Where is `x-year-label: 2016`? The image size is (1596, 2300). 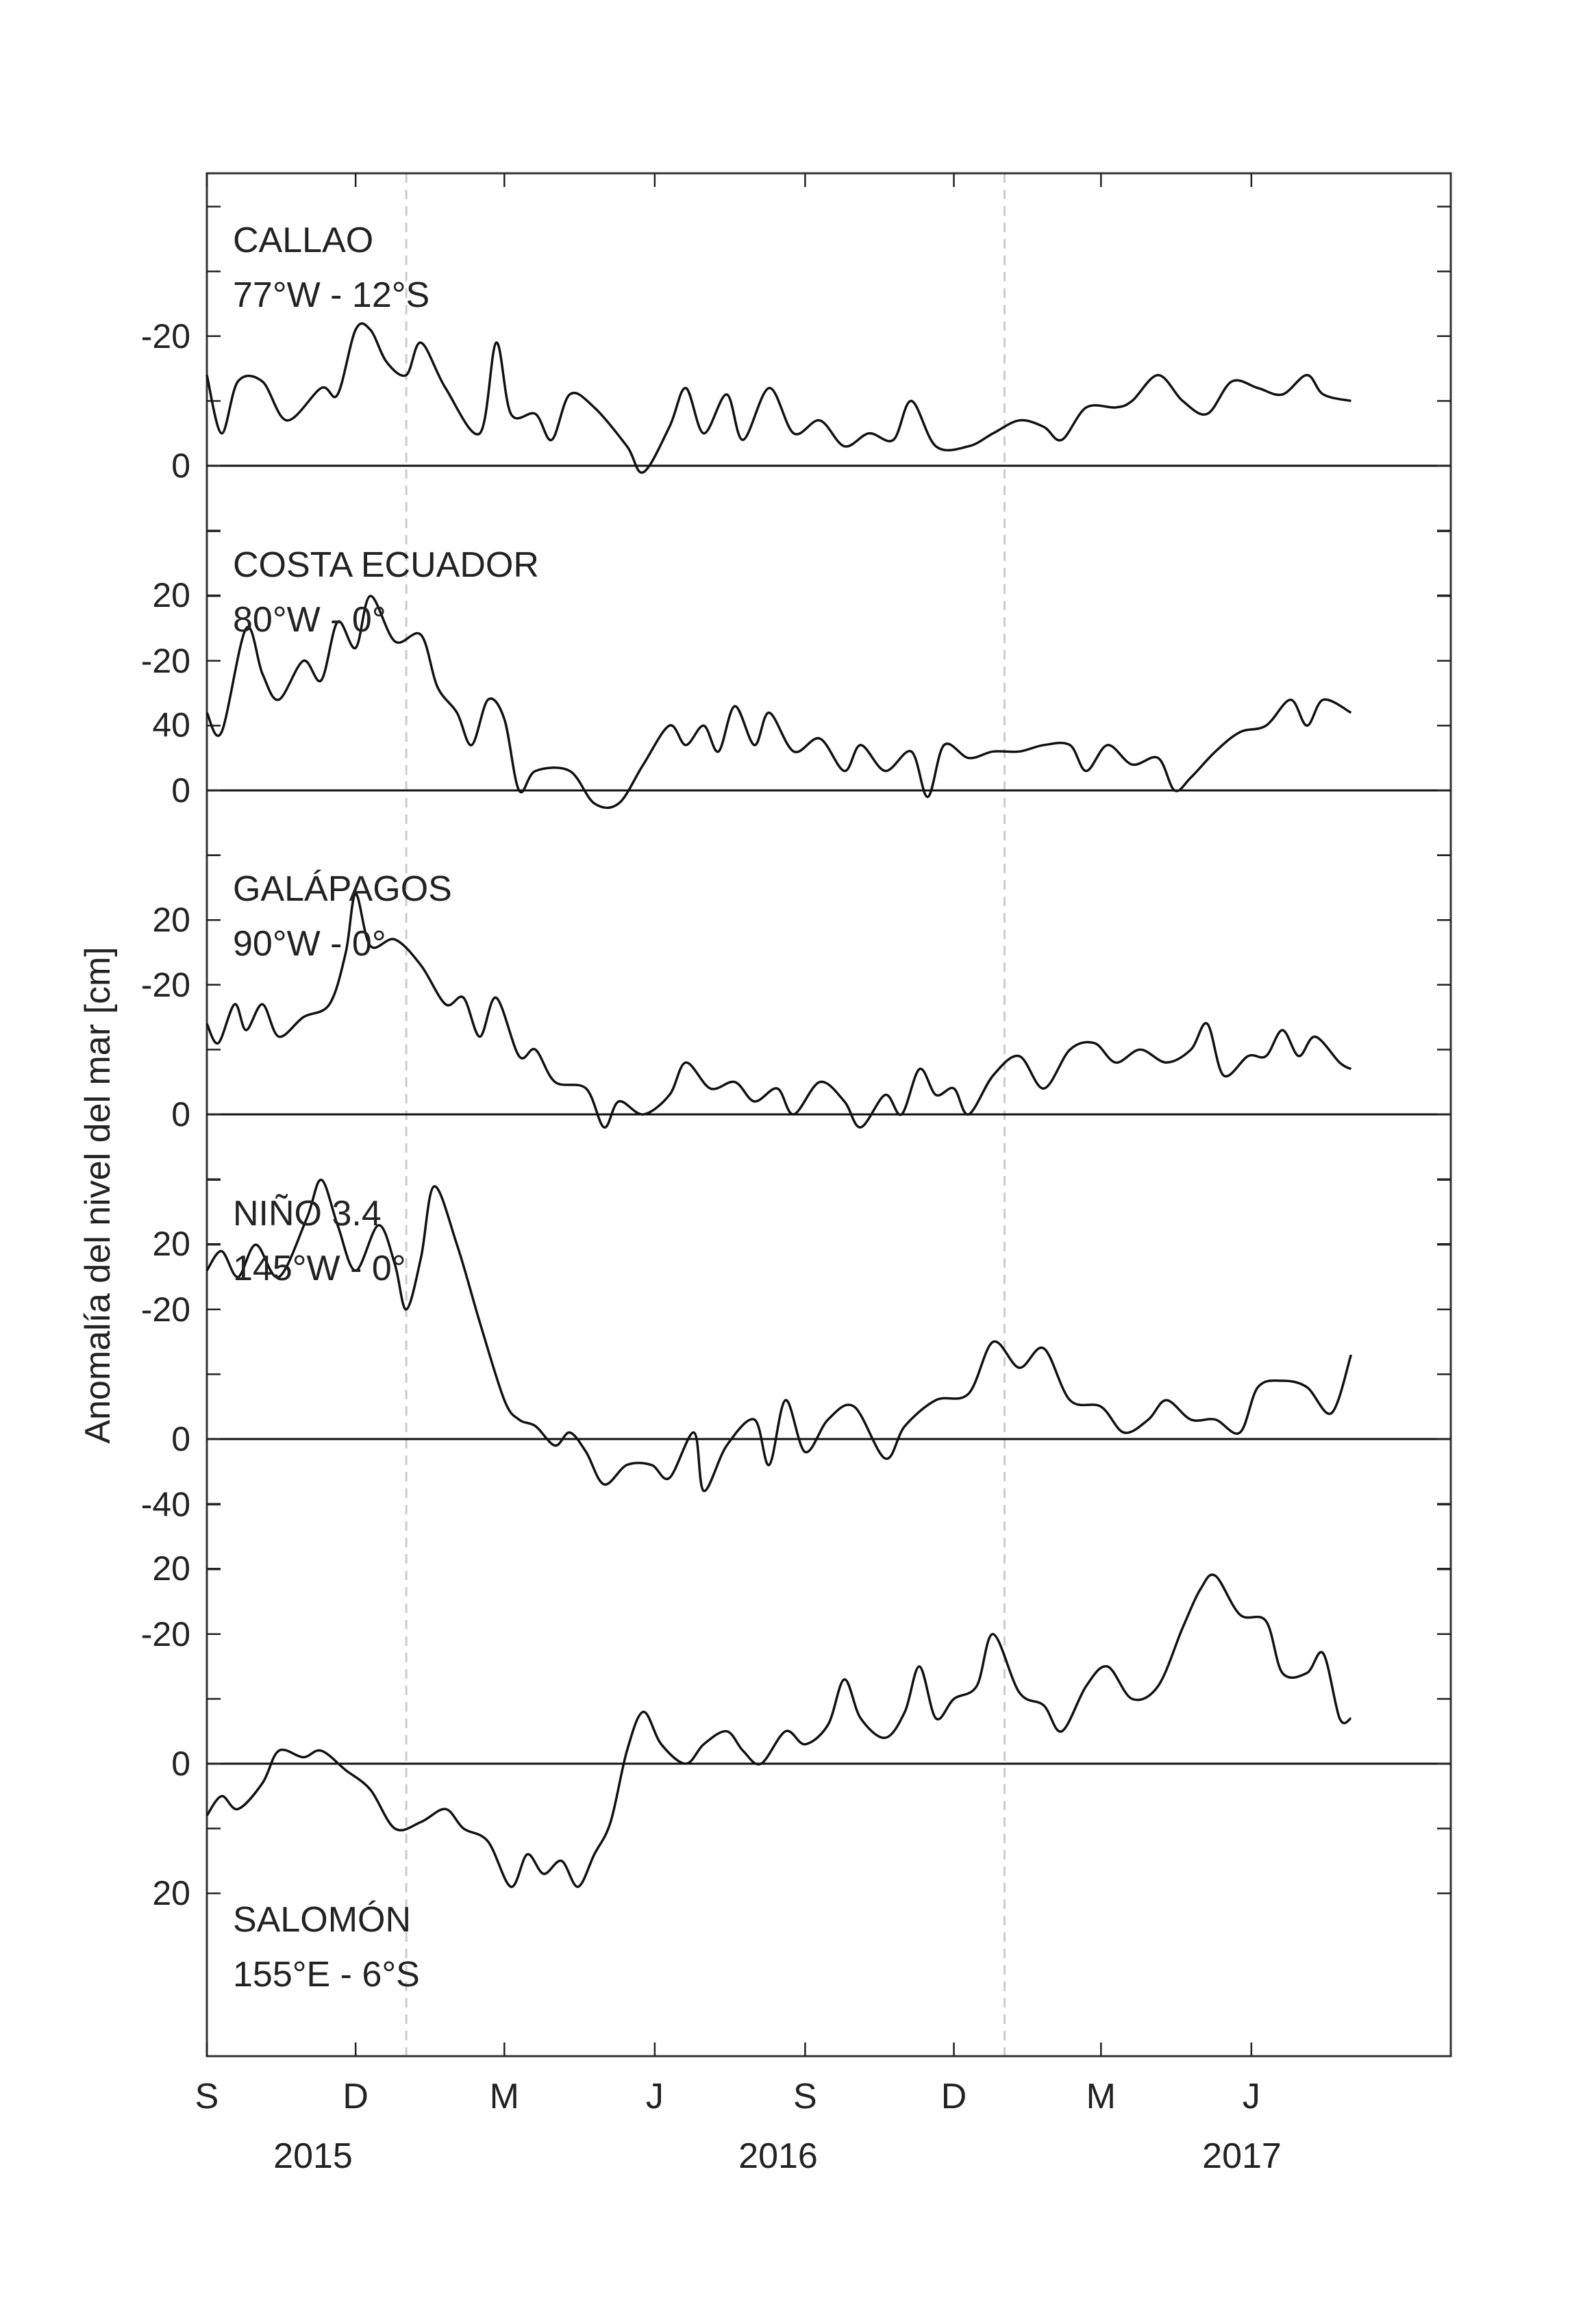
x-year-label: 2016 is located at coordinates (778, 2156).